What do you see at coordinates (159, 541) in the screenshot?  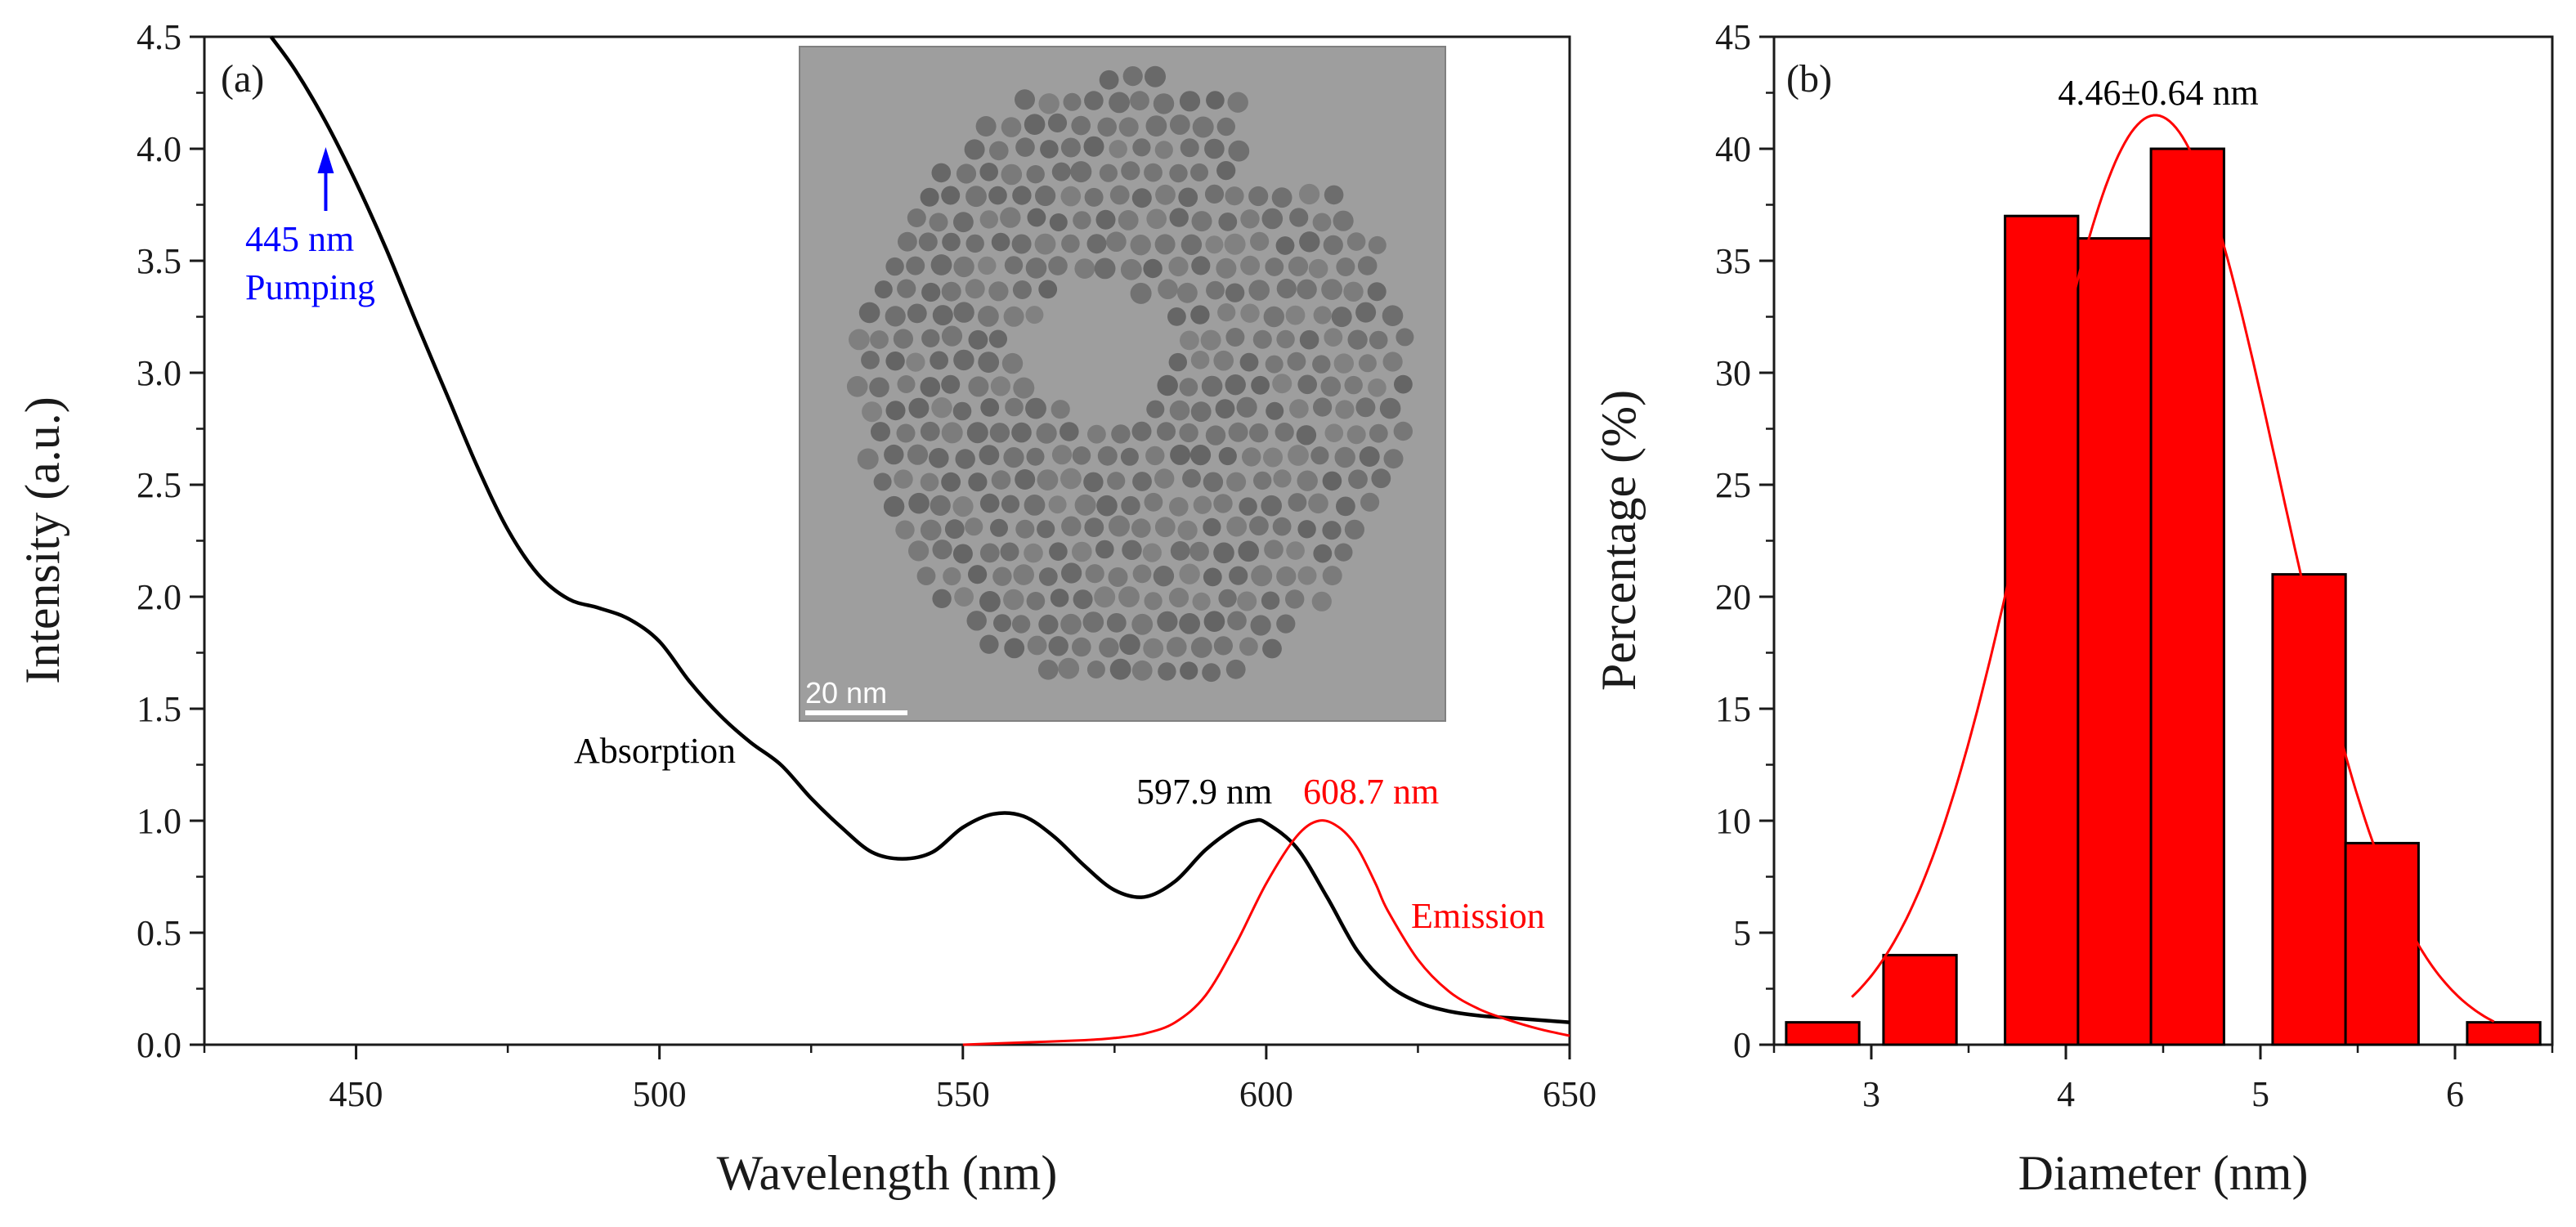 I see `panel-a-y-tick-labels: 0.0 0.5 1.0 1.5 2.0 2.5 3.0 3.5 4.0 4.5` at bounding box center [159, 541].